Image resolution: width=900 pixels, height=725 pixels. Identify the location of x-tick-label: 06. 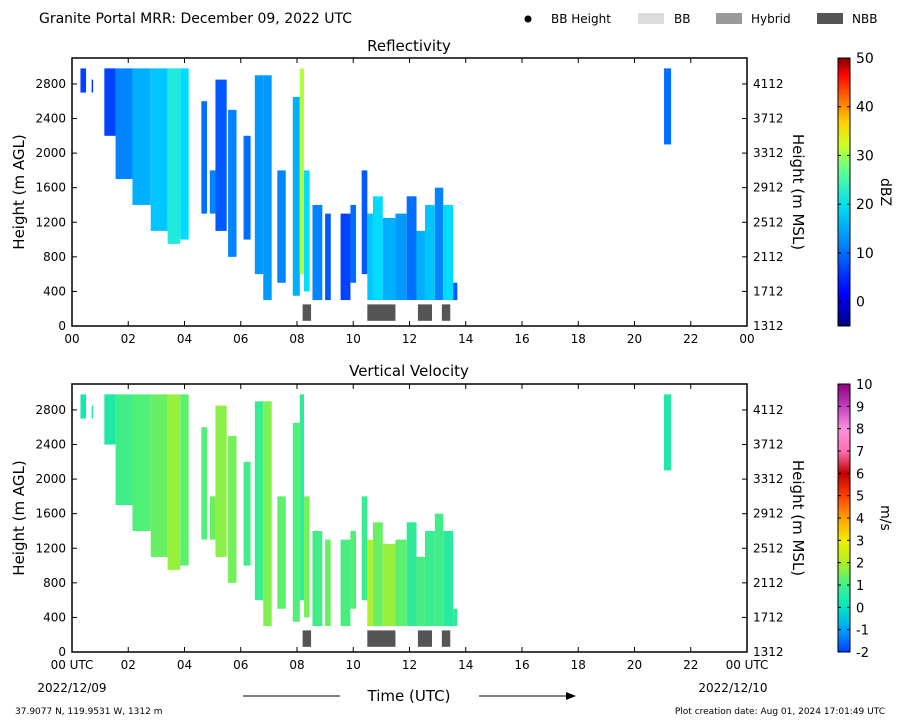
(240, 339).